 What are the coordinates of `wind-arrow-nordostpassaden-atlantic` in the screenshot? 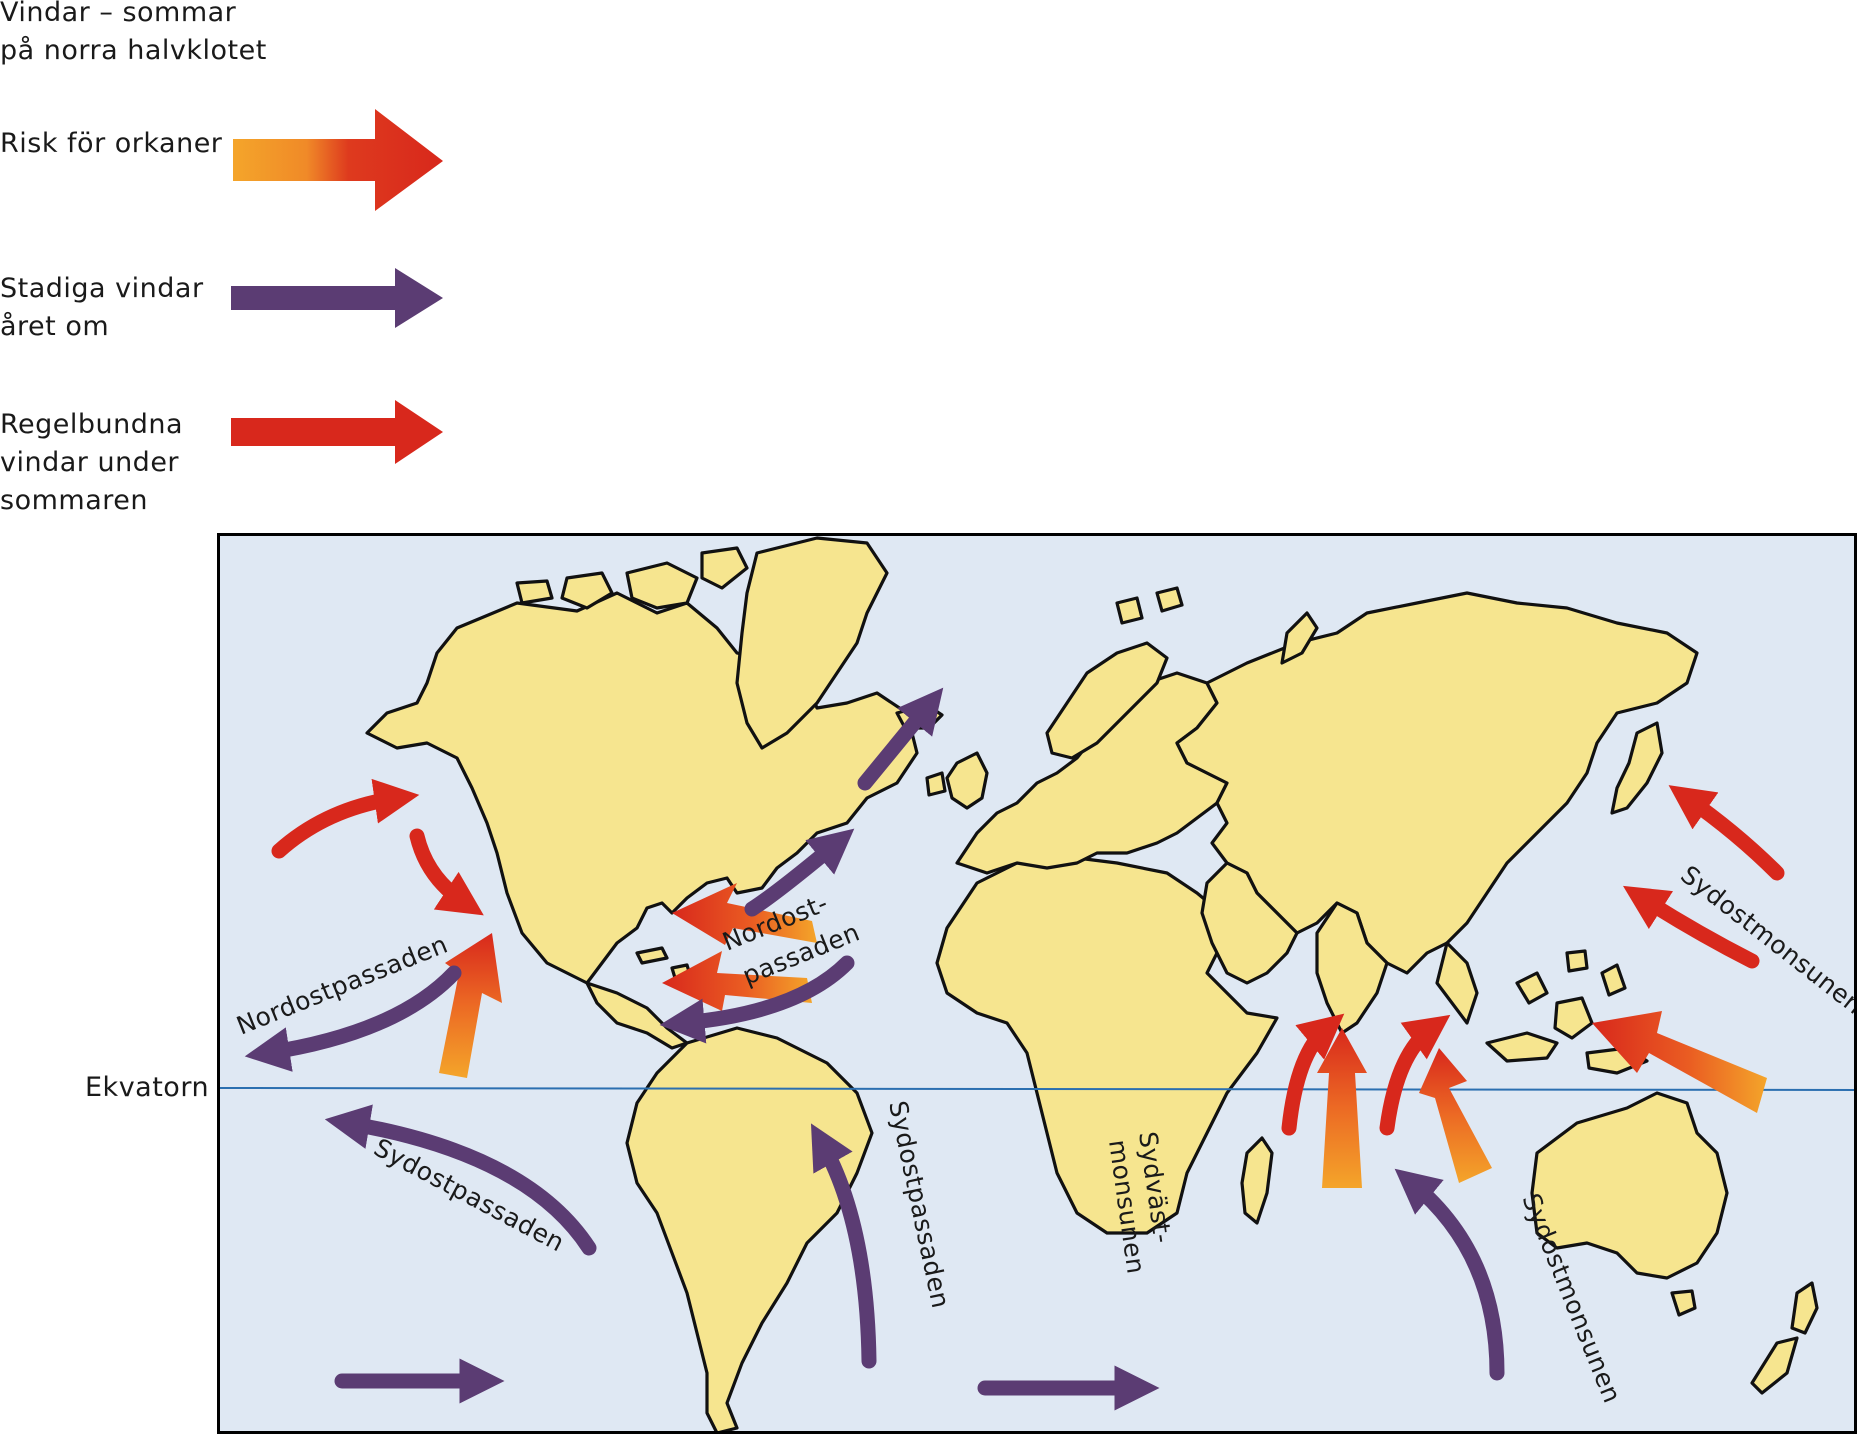 It's located at (757, 999).